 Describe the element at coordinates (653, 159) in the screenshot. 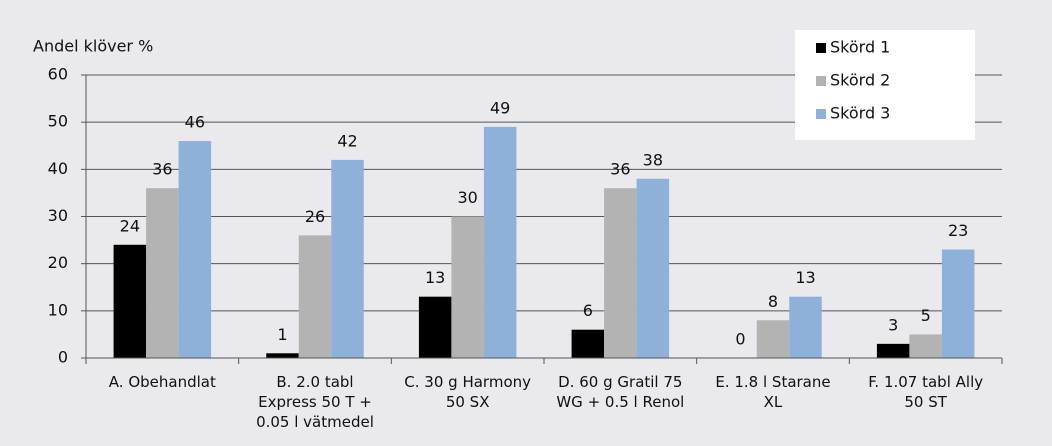

I see `data-label: 38` at that location.